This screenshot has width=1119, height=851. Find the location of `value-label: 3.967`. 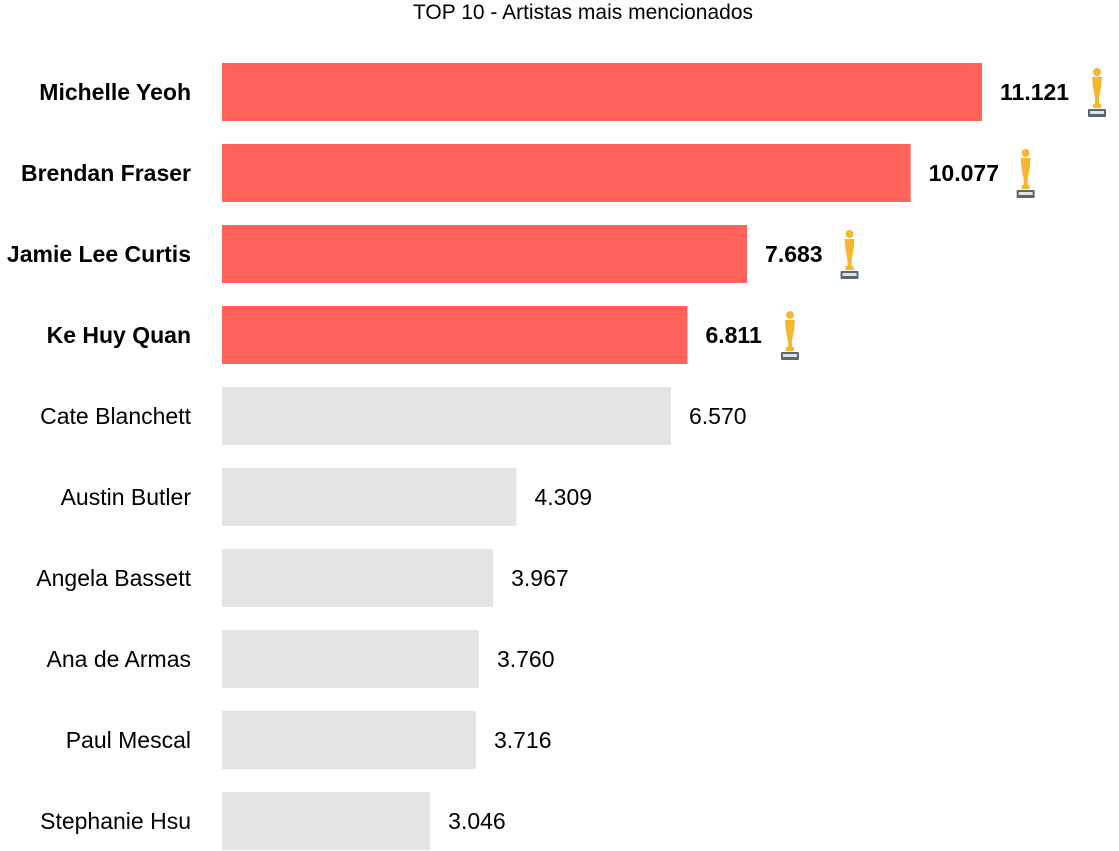

value-label: 3.967 is located at coordinates (540, 578).